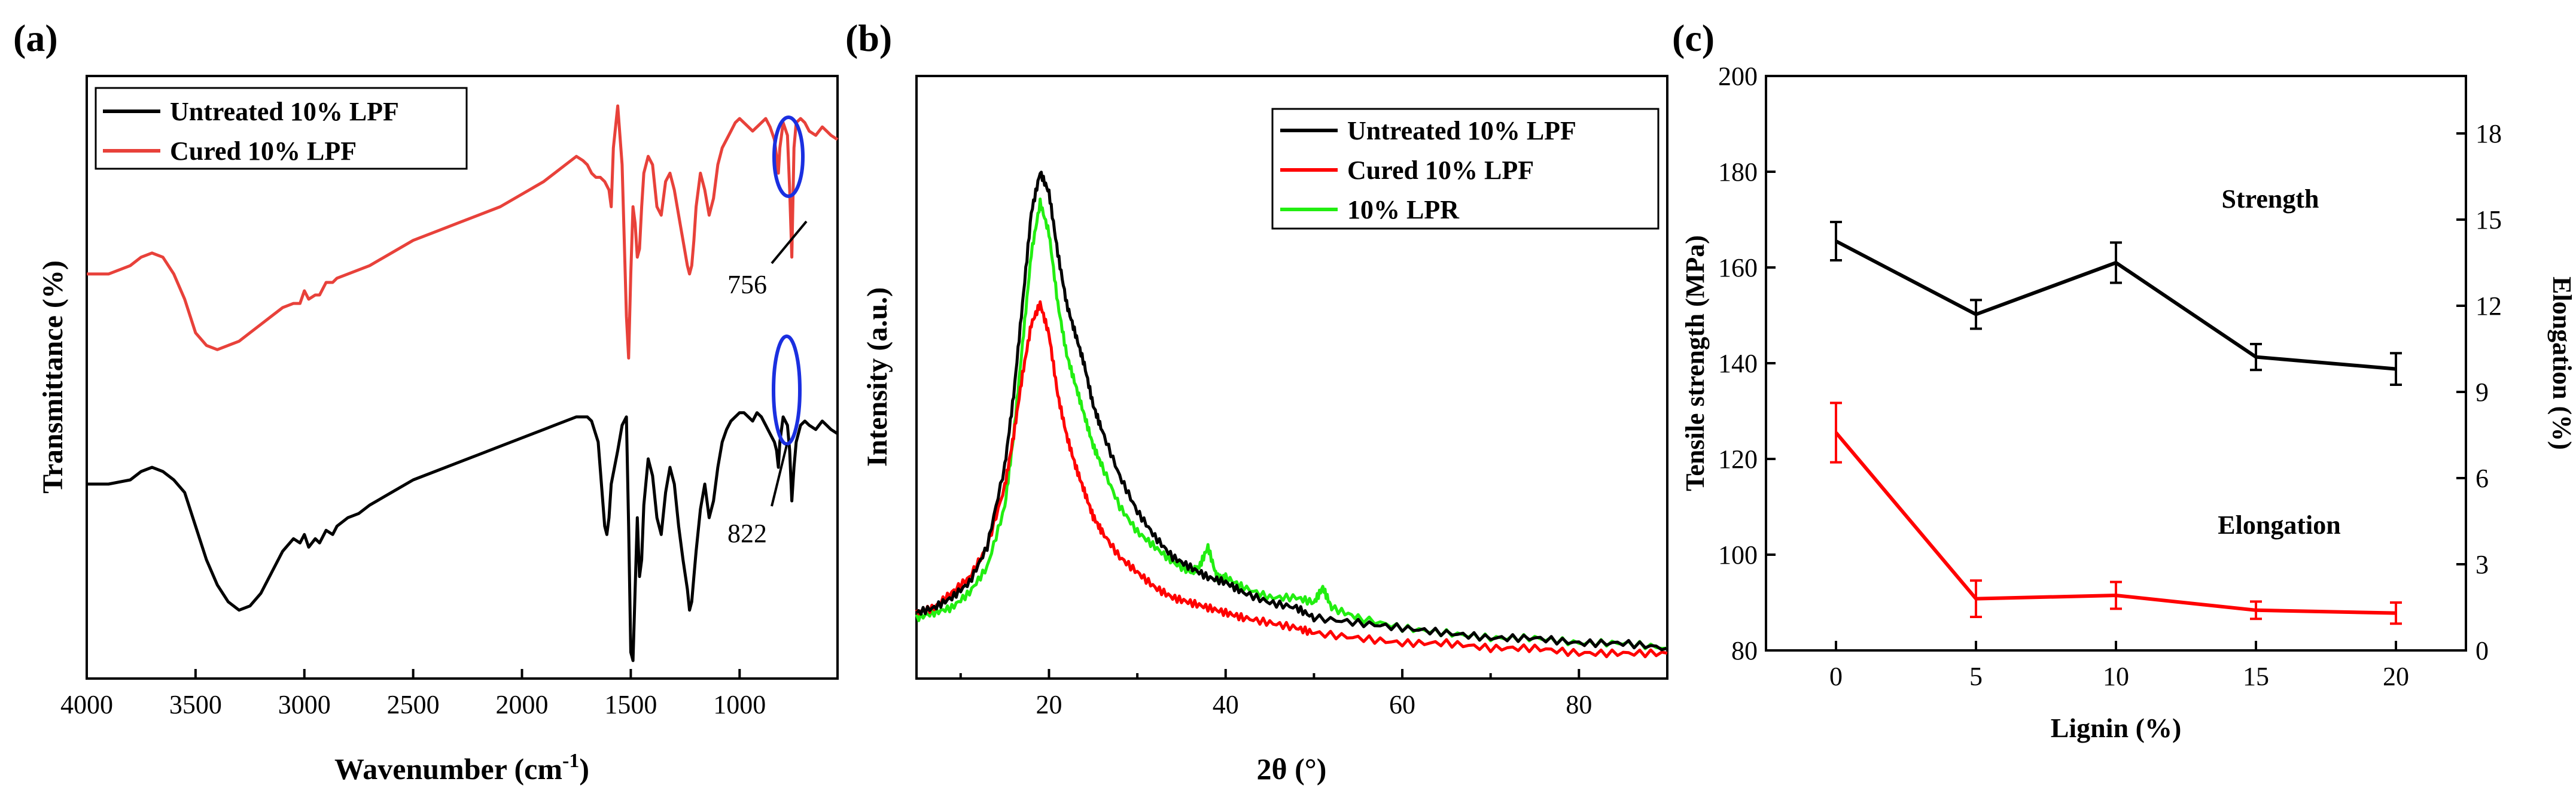  What do you see at coordinates (2116, 728) in the screenshot?
I see `tensile-x-label: Lignin (%)` at bounding box center [2116, 728].